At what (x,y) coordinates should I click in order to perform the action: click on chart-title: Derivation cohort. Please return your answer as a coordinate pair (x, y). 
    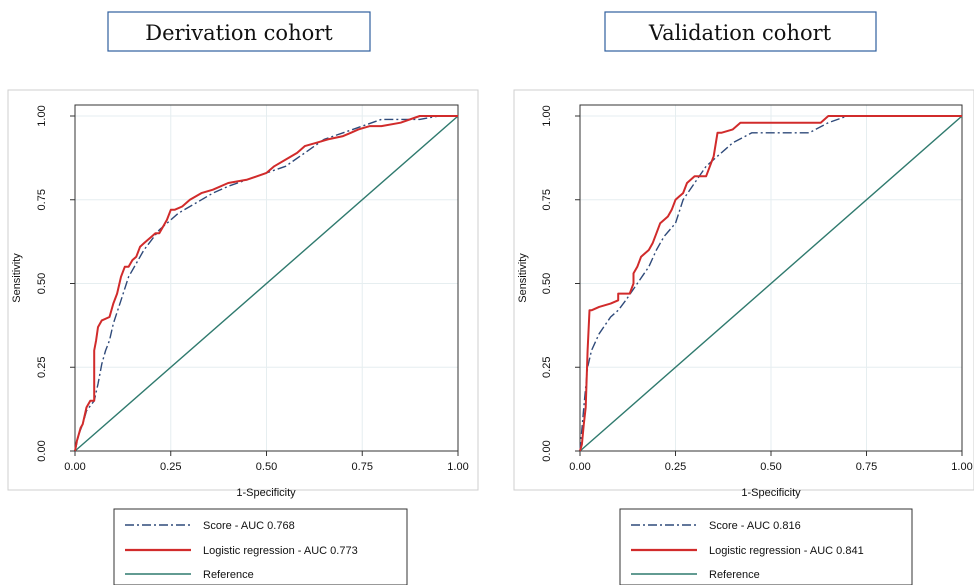
    Looking at the image, I should click on (239, 33).